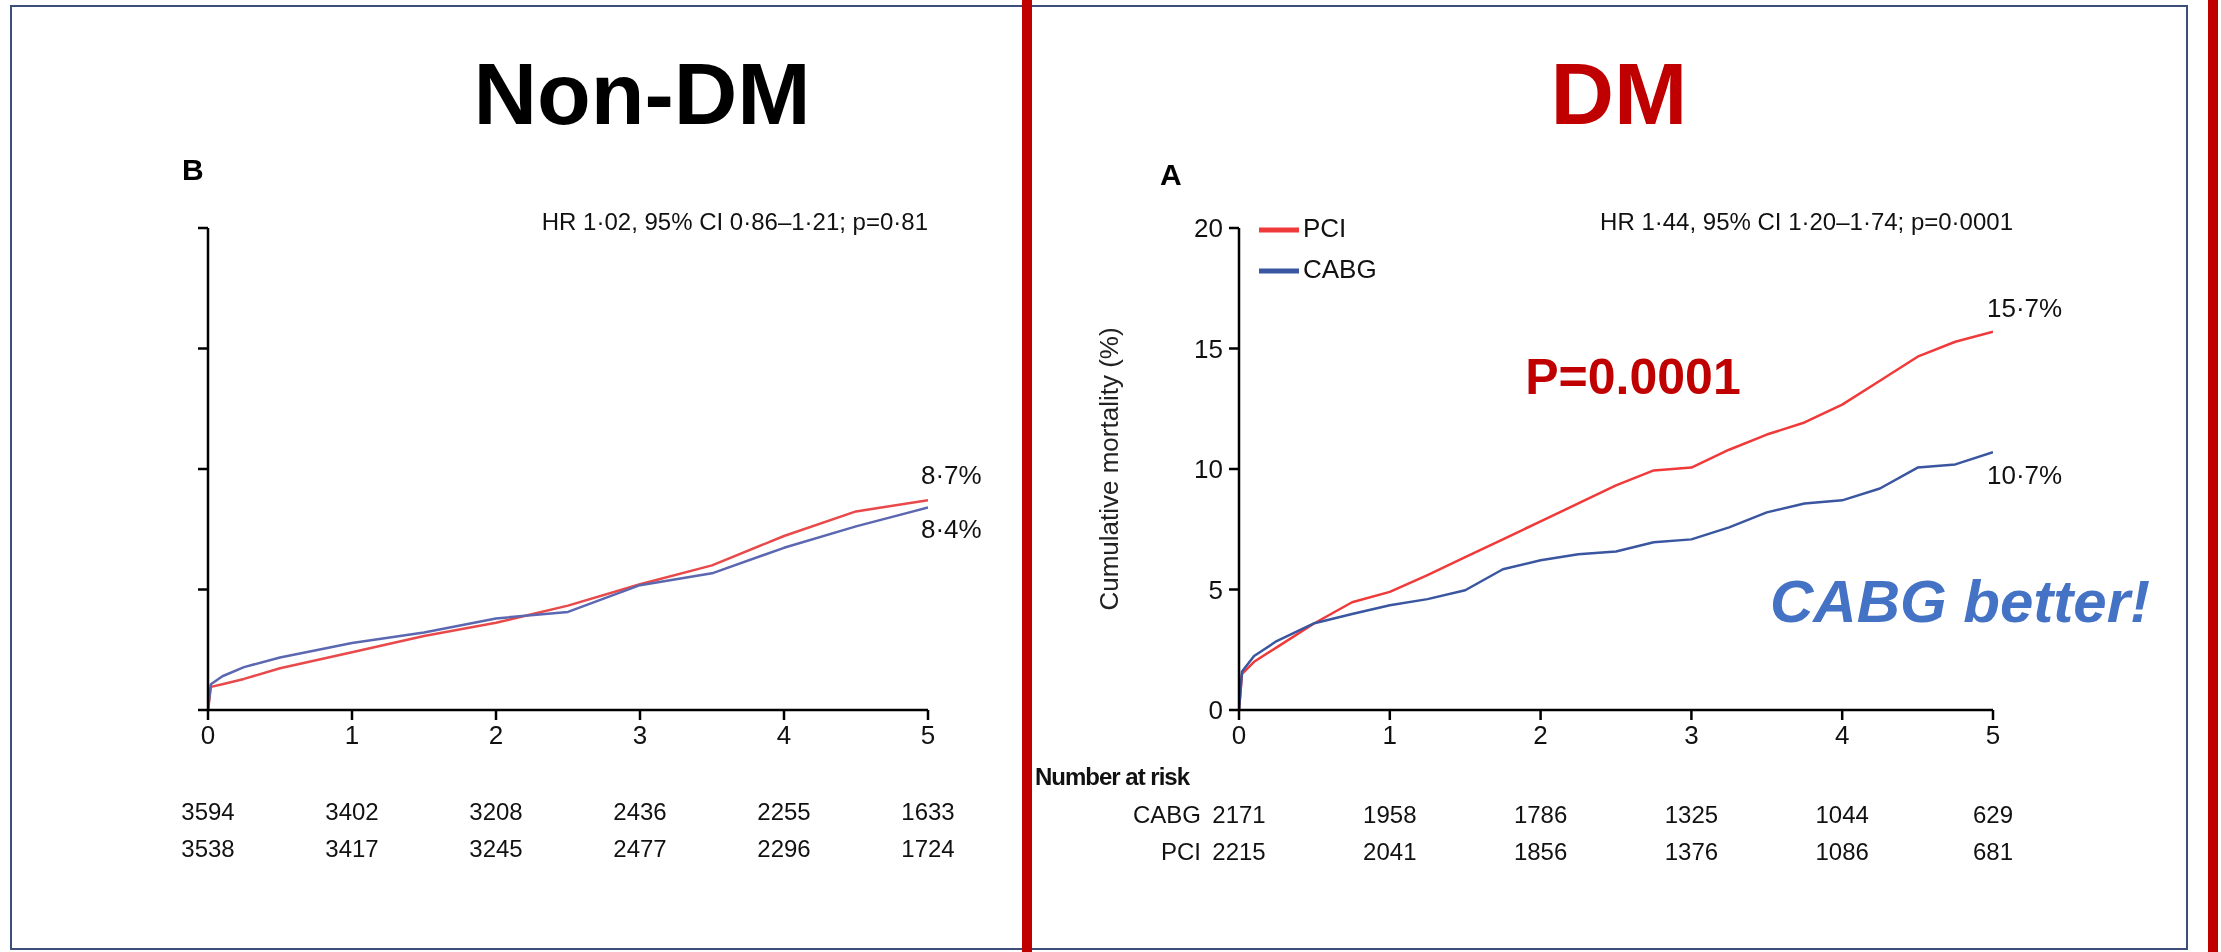  What do you see at coordinates (568, 848) in the screenshot?
I see `text: 3538 3417 3245 2477 2296 1724` at bounding box center [568, 848].